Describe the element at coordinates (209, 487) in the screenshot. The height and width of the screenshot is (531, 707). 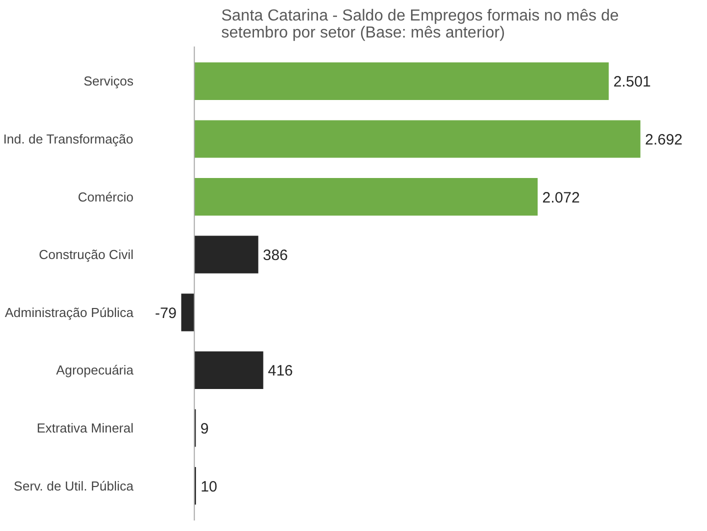
I see `data-label: 10` at that location.